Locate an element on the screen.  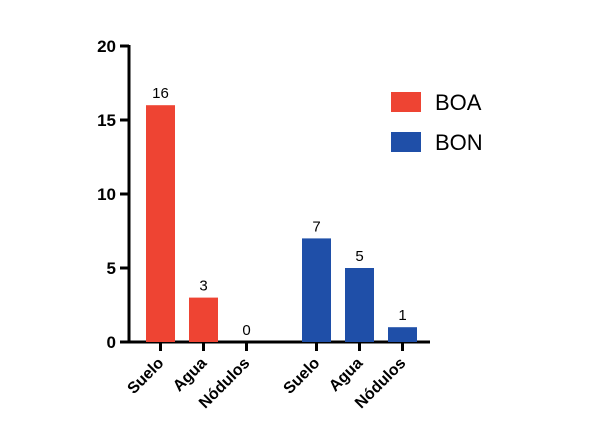
bar-boa-suelo is located at coordinates (160, 223).